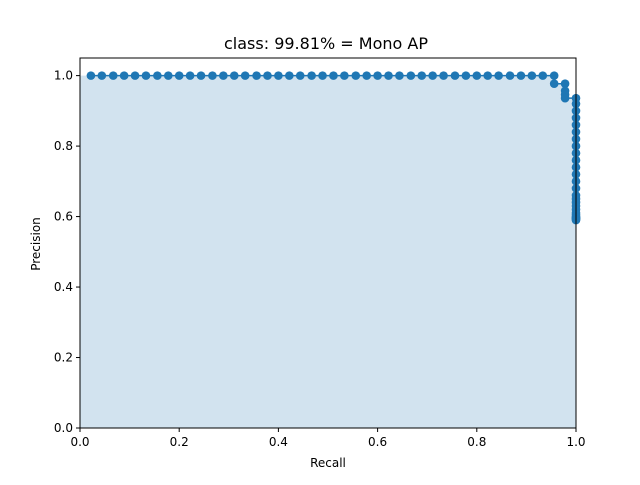 The height and width of the screenshot is (485, 640). What do you see at coordinates (63, 217) in the screenshot?
I see `y-tick-label: 0.6` at bounding box center [63, 217].